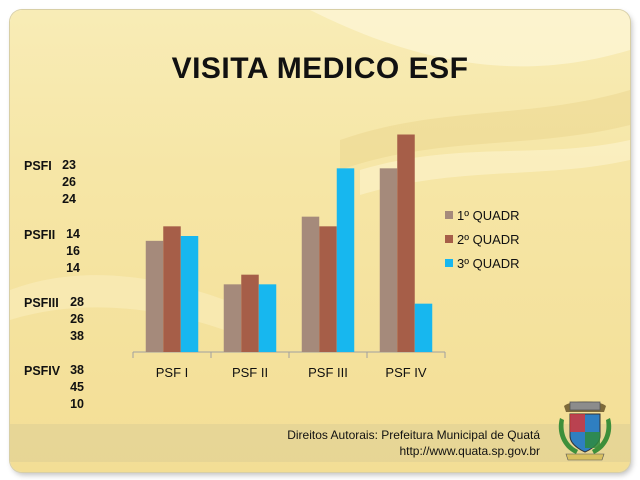 Image resolution: width=640 pixels, height=480 pixels. What do you see at coordinates (488, 263) in the screenshot?
I see `legend-label: 3º QUADR` at bounding box center [488, 263].